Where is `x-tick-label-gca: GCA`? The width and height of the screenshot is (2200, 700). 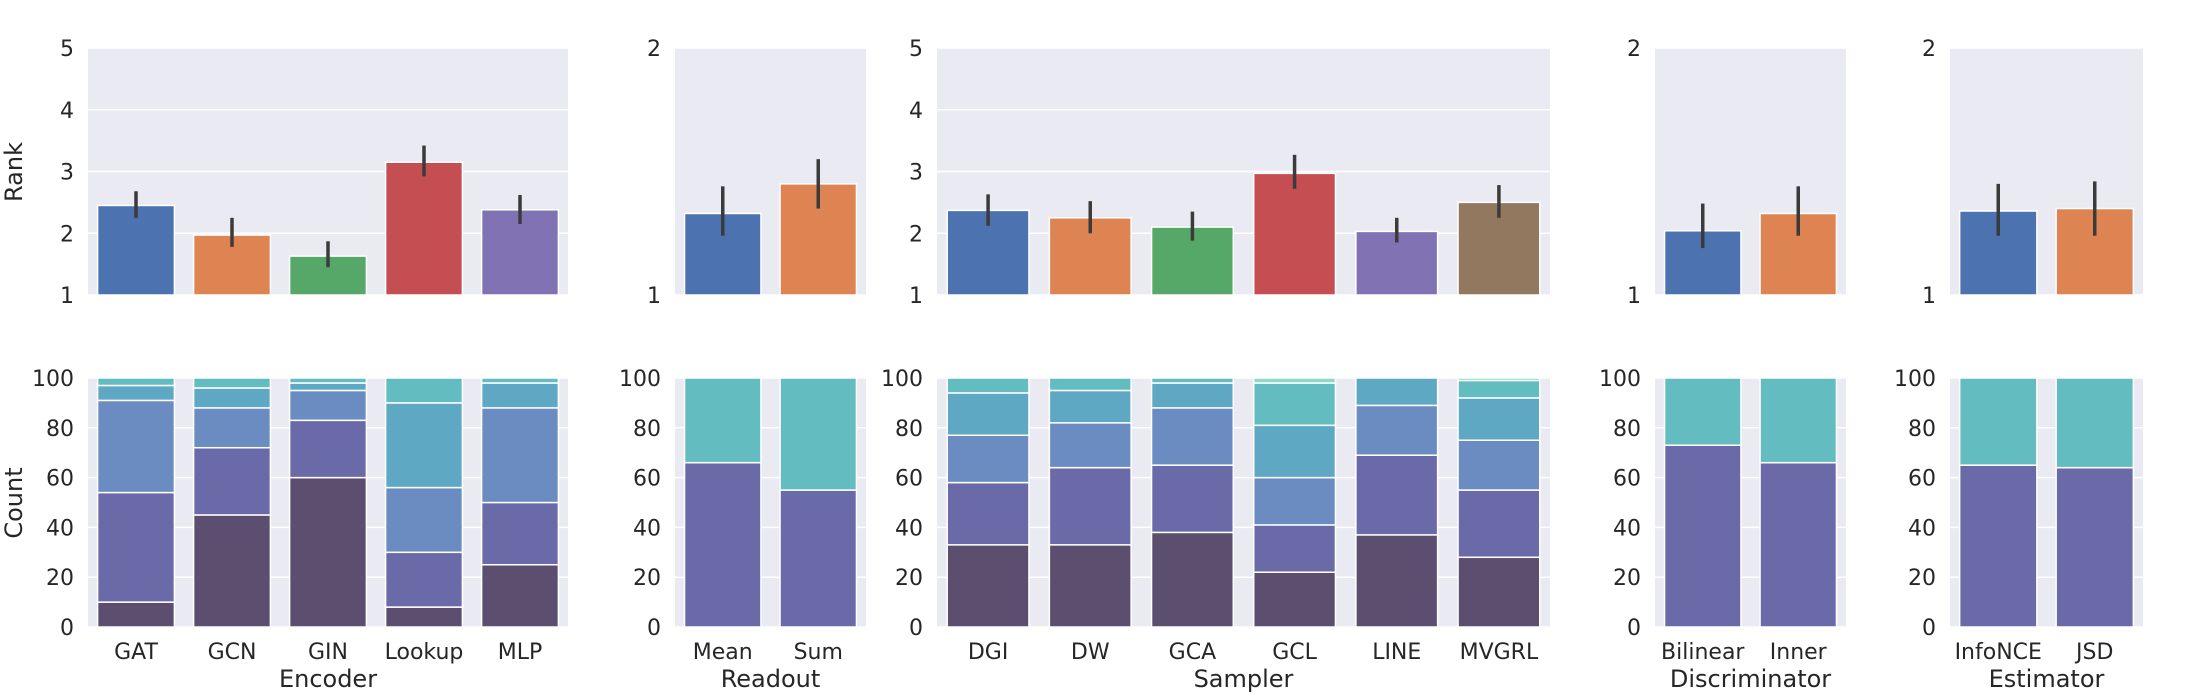 x-tick-label-gca: GCA is located at coordinates (1192, 652).